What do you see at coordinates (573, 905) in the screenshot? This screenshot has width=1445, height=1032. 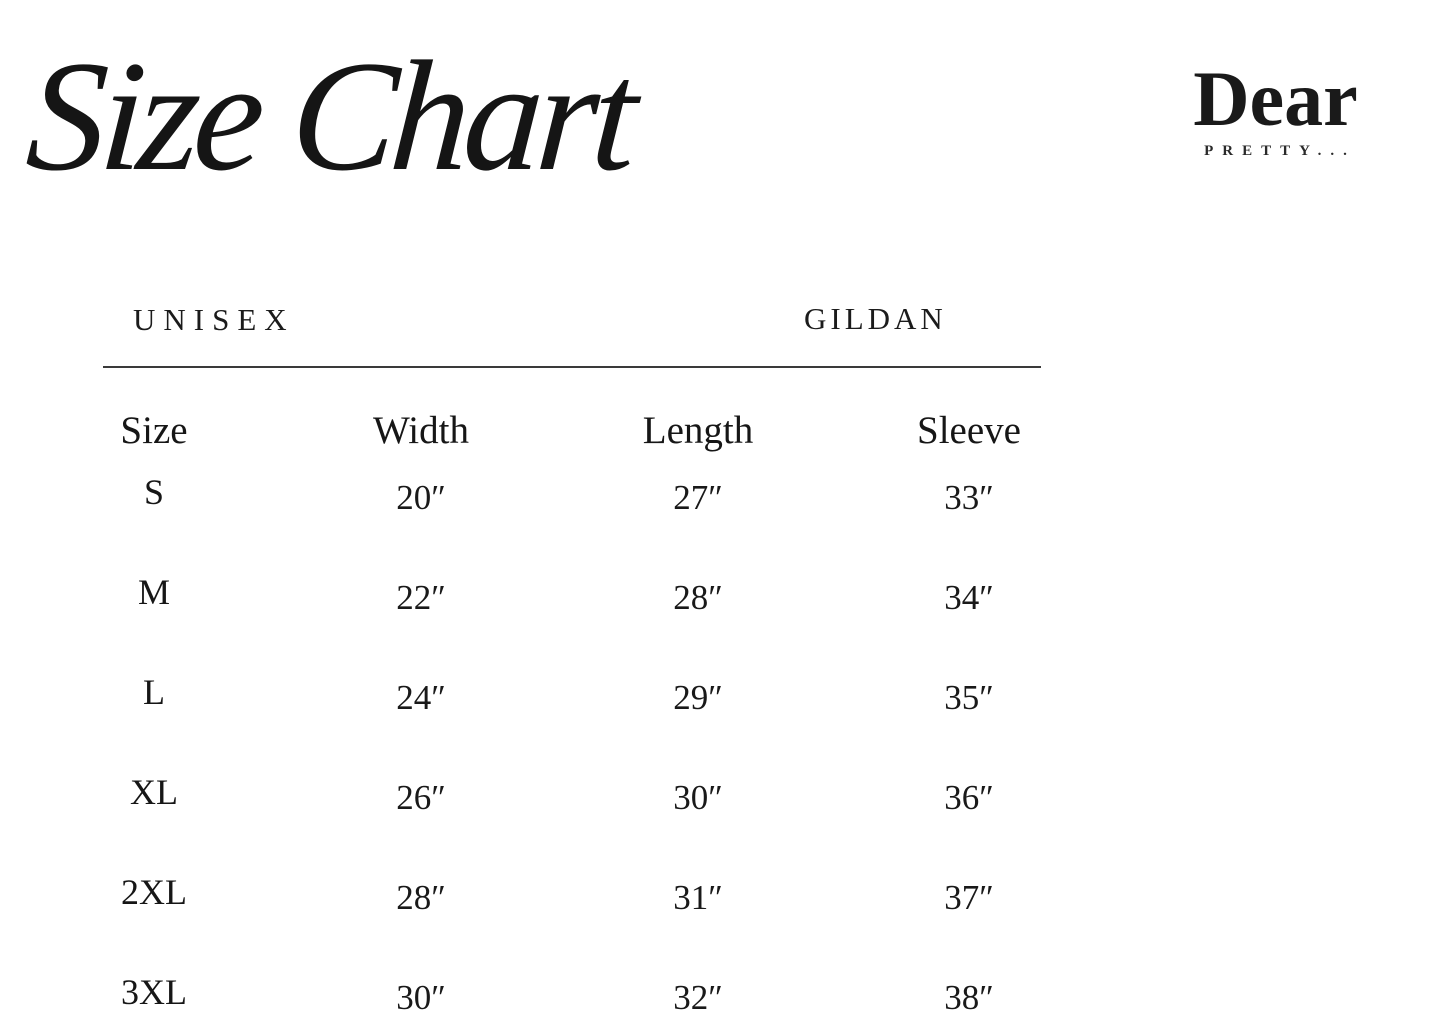 I see `table-row-2xl: 2XL 28″ 31″ 37″` at bounding box center [573, 905].